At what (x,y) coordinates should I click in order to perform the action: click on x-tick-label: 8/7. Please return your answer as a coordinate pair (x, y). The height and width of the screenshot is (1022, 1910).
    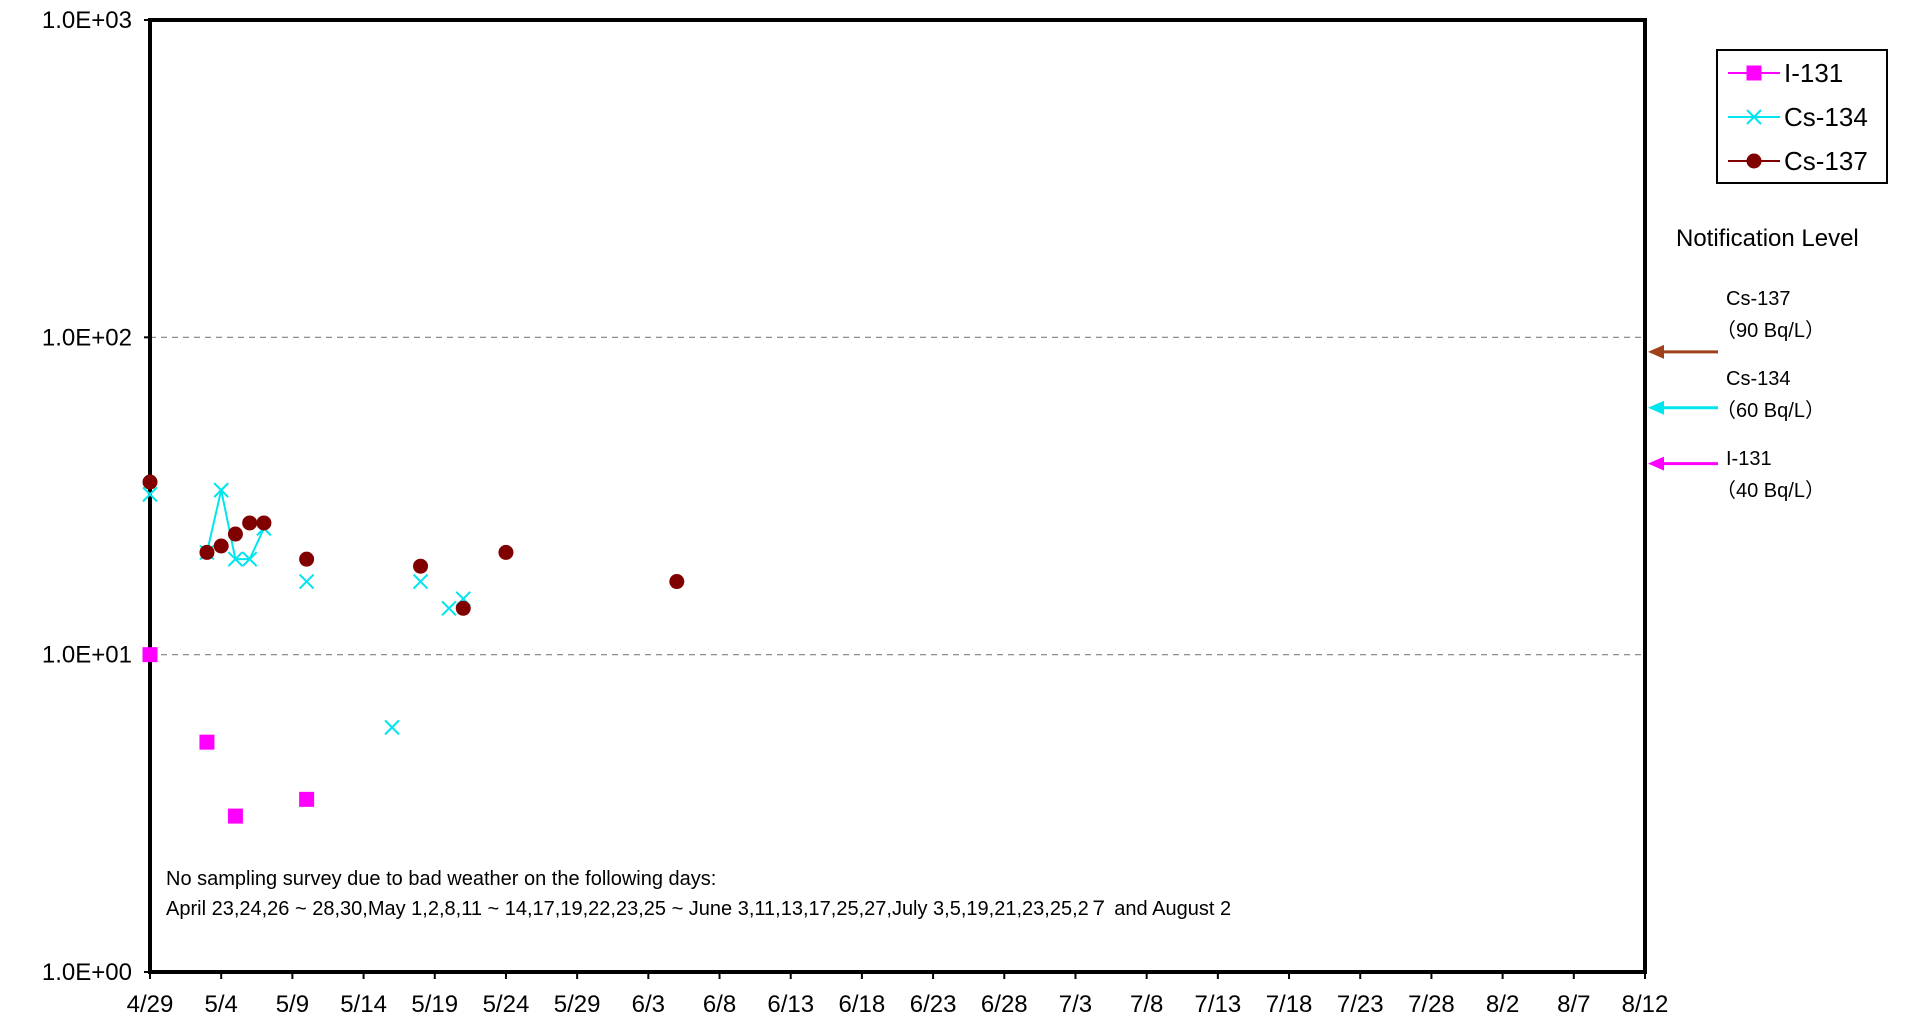
    Looking at the image, I should click on (1573, 1004).